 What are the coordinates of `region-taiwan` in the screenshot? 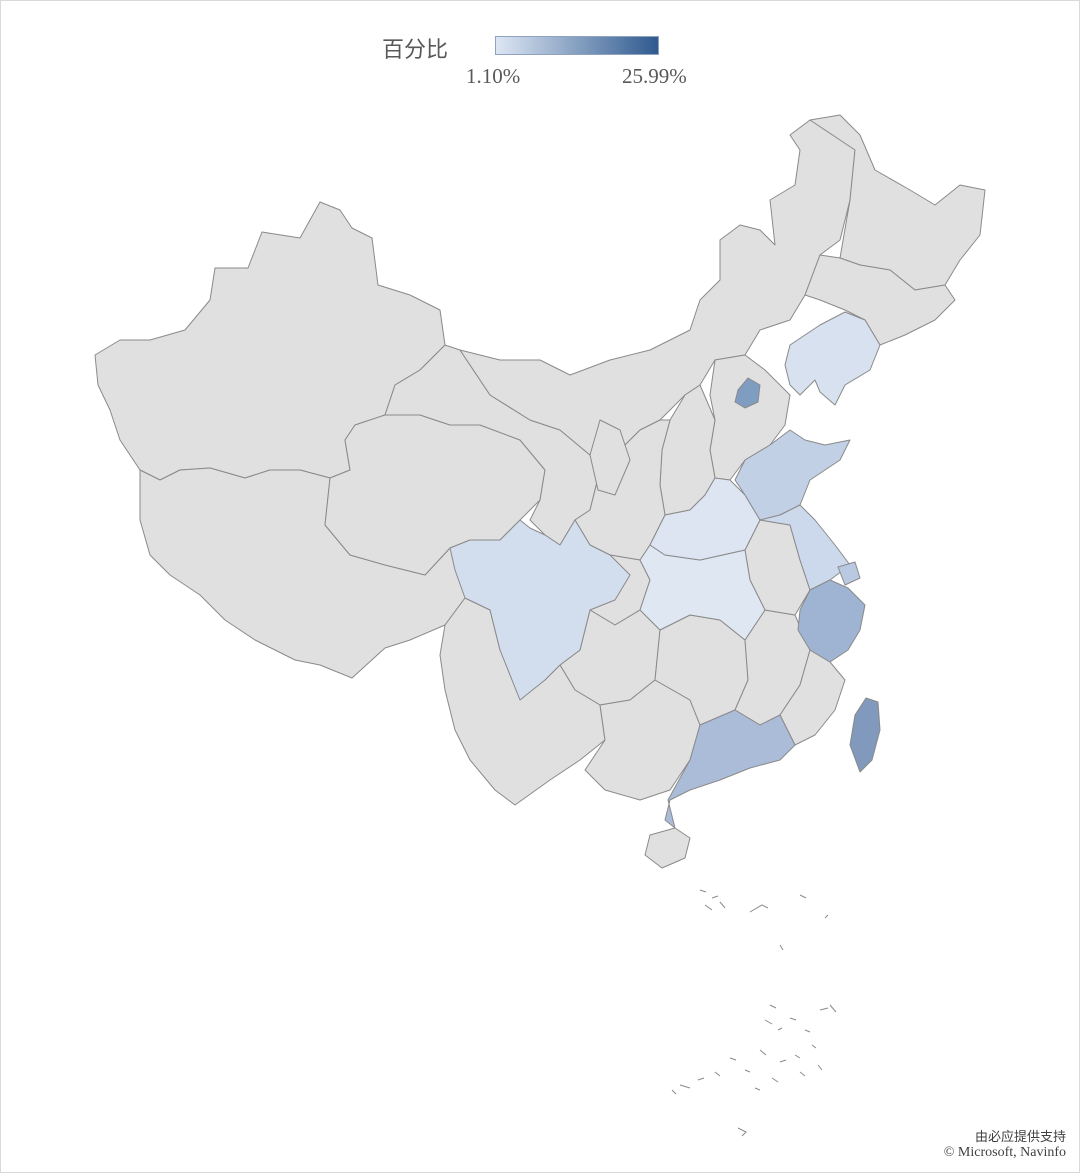 It's located at (865, 735).